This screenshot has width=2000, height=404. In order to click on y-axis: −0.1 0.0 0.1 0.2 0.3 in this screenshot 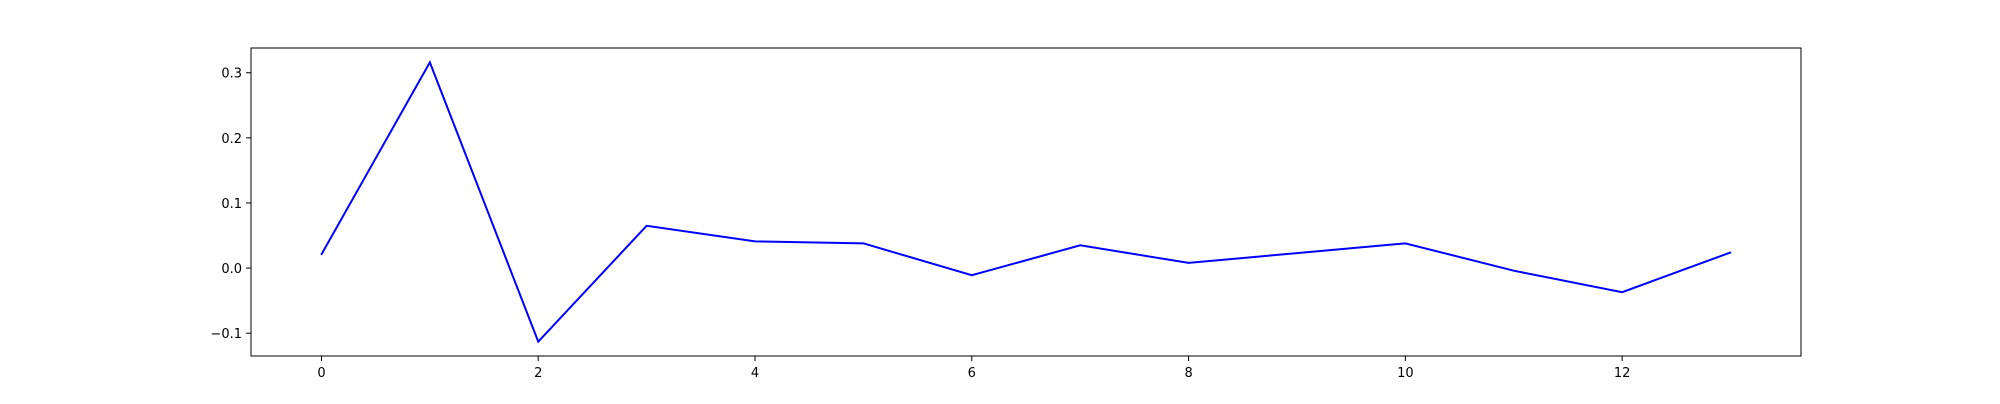, I will do `click(230, 204)`.